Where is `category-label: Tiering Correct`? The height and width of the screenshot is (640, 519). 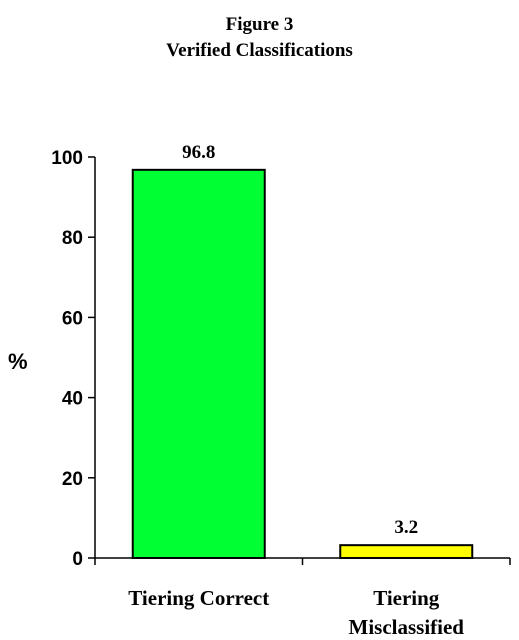
category-label: Tiering Correct is located at coordinates (198, 598).